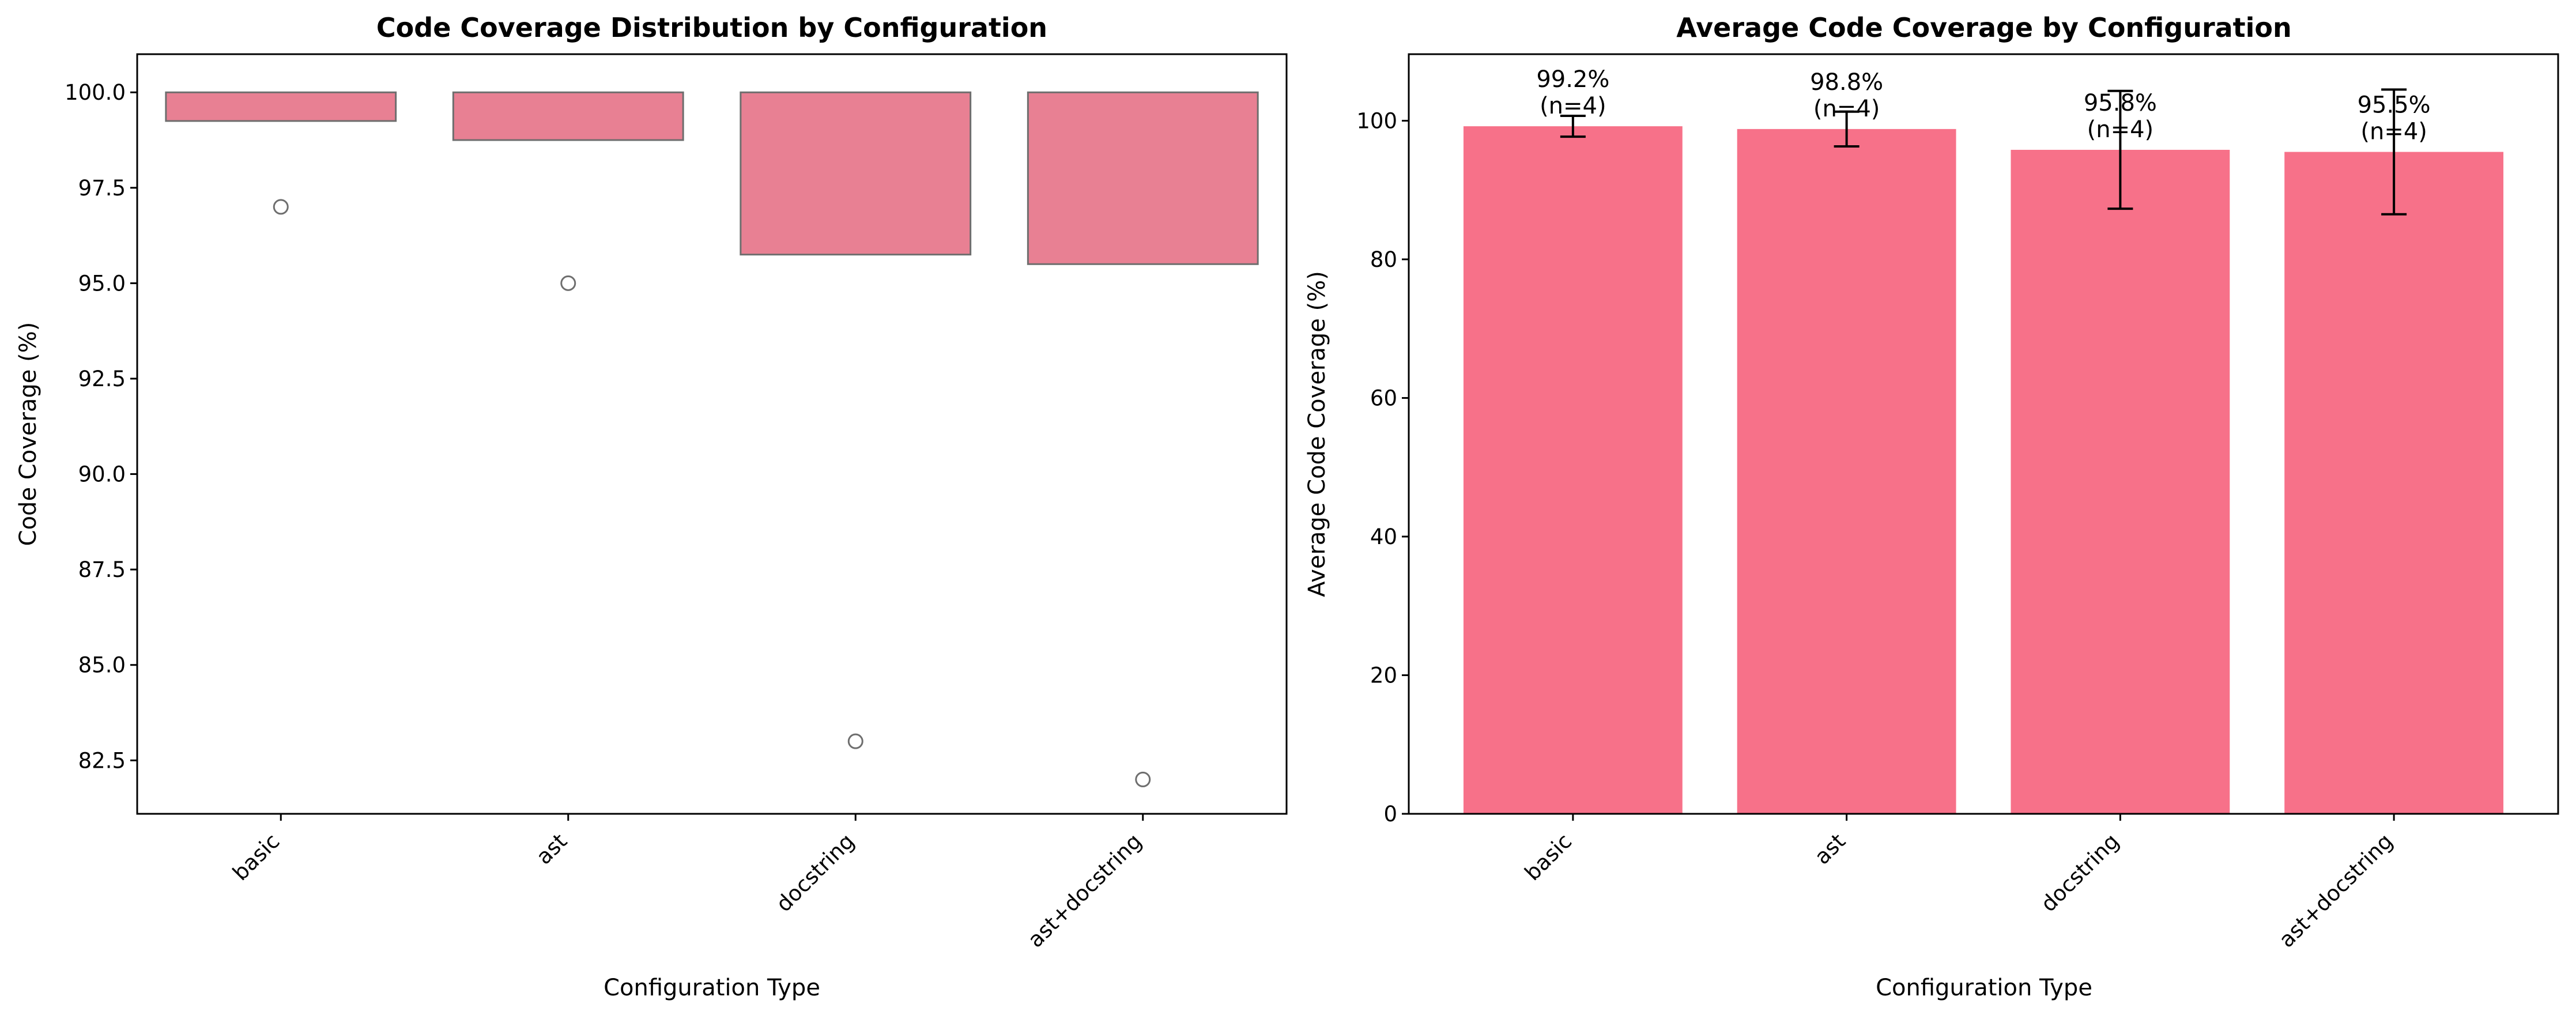 The image size is (2576, 1019). I want to click on barchart-y-axis-label: Average Code Coverage (%), so click(1317, 434).